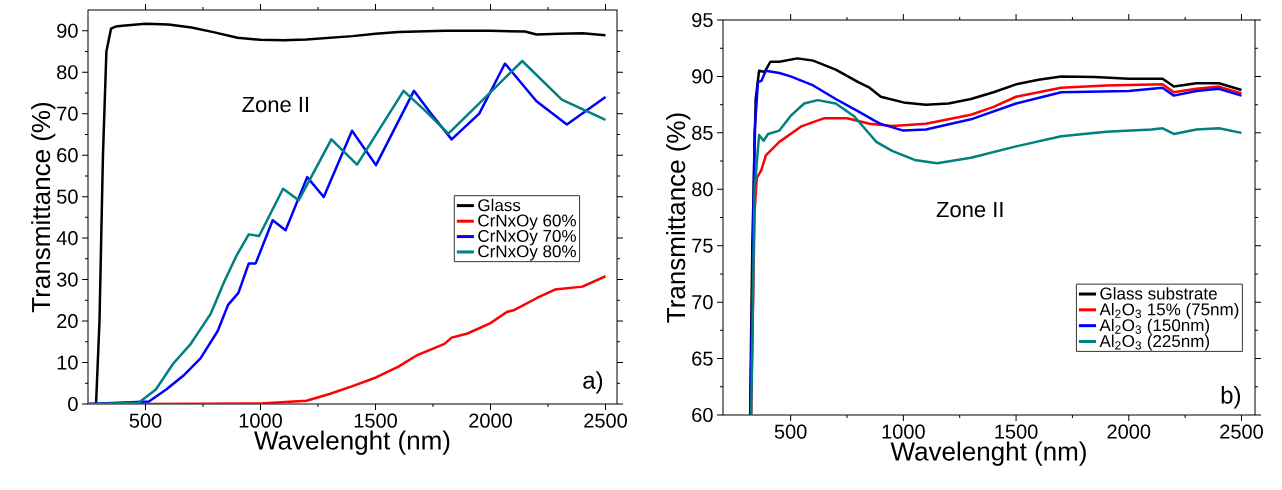 The height and width of the screenshot is (490, 1282). What do you see at coordinates (527, 237) in the screenshot?
I see `legend-label: CrNxOy 70%` at bounding box center [527, 237].